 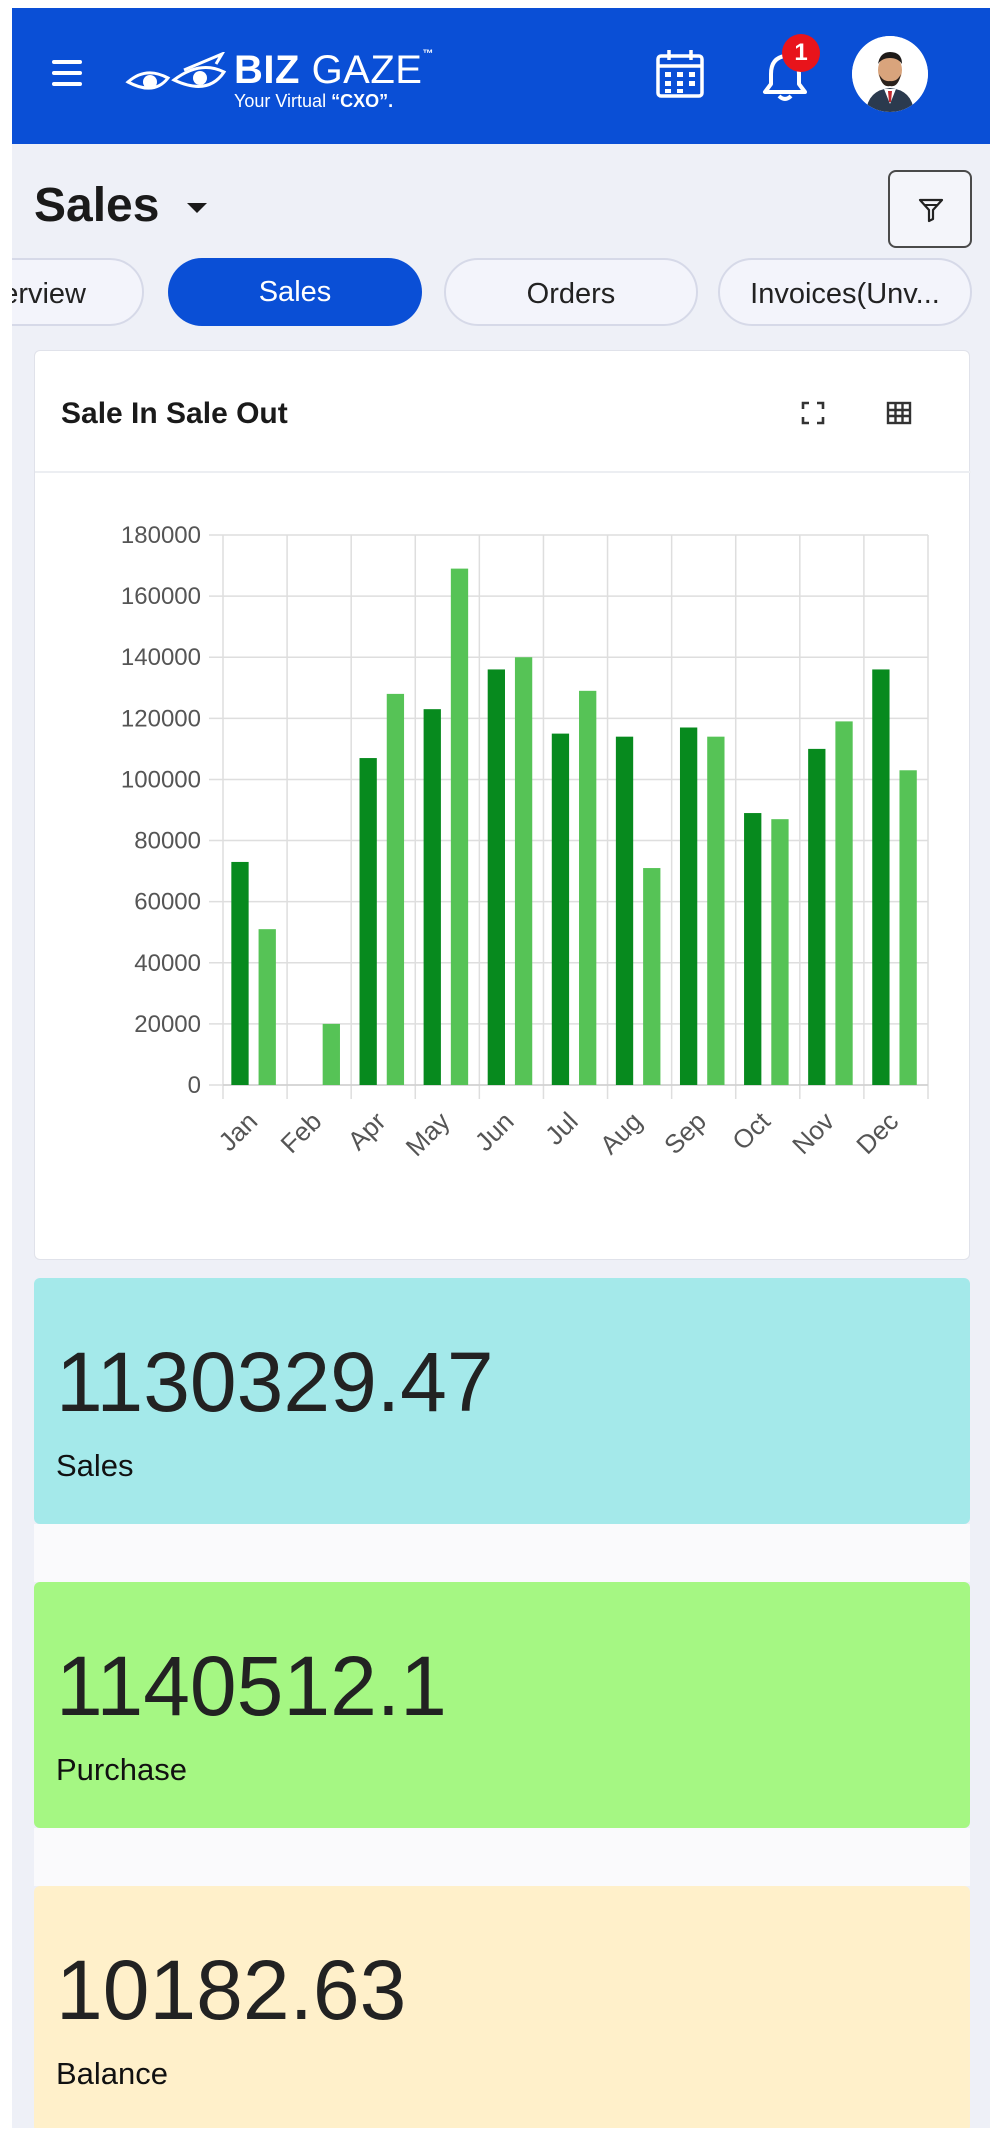 I want to click on filter-icon, so click(x=931, y=210).